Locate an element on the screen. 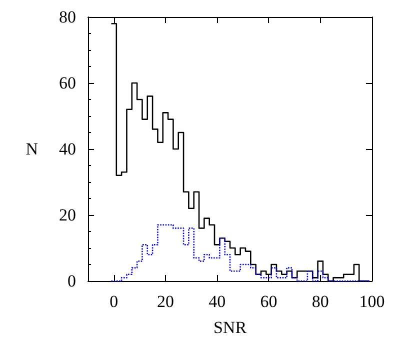  y-tick-label: 0 is located at coordinates (72, 281).